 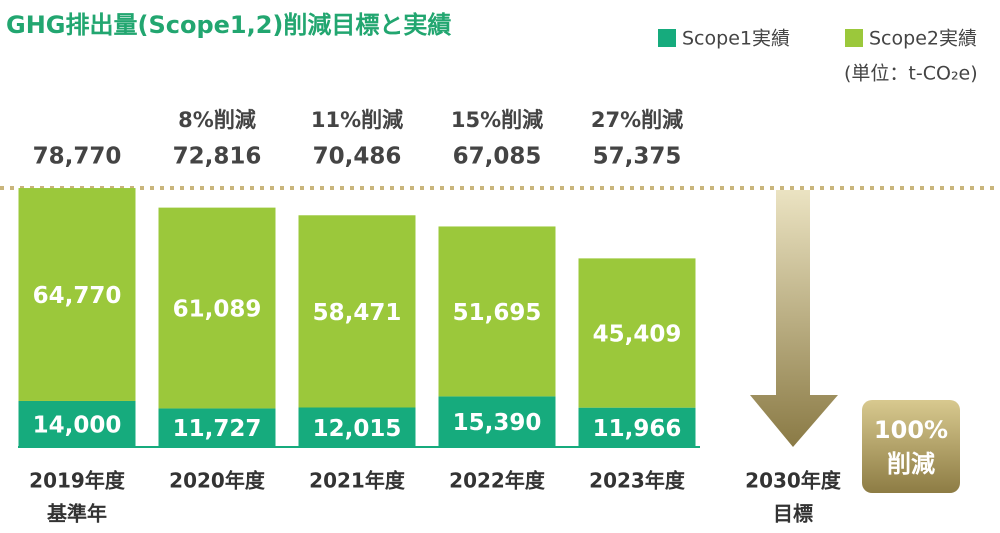 I want to click on reduction-label: 8%削減, so click(x=217, y=120).